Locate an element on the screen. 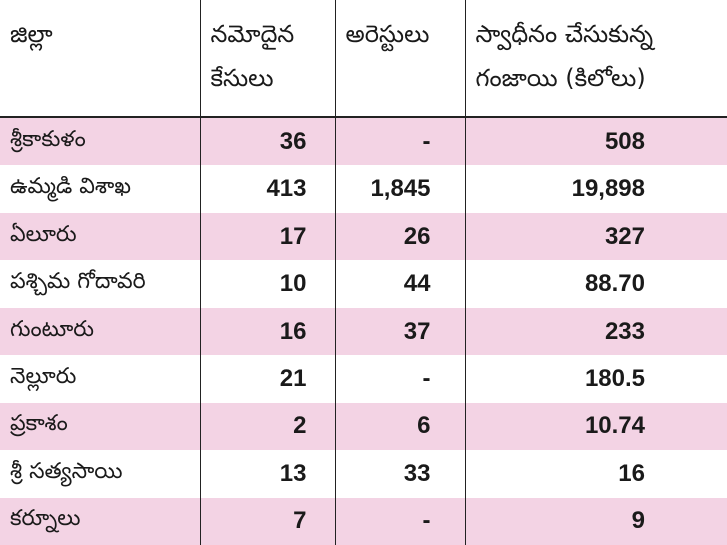  header-cases: నమోదైన కేసులు is located at coordinates (267, 59).